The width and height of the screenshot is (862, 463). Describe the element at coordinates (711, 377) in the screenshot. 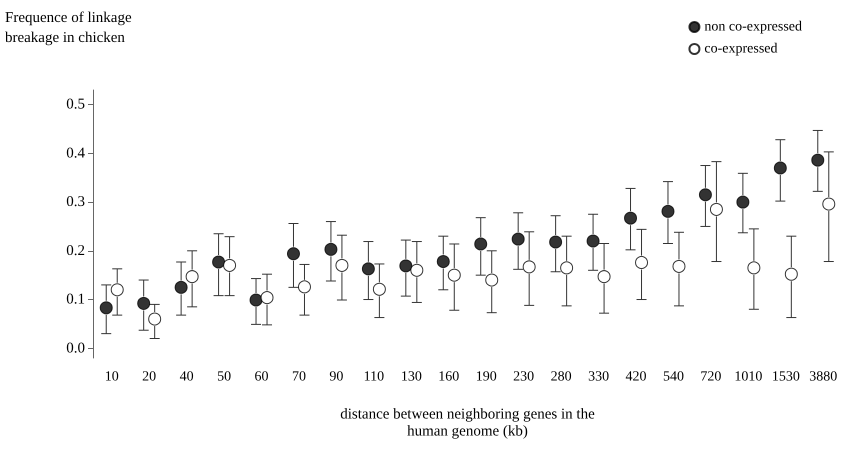

I see `x-tick-label: 720` at that location.